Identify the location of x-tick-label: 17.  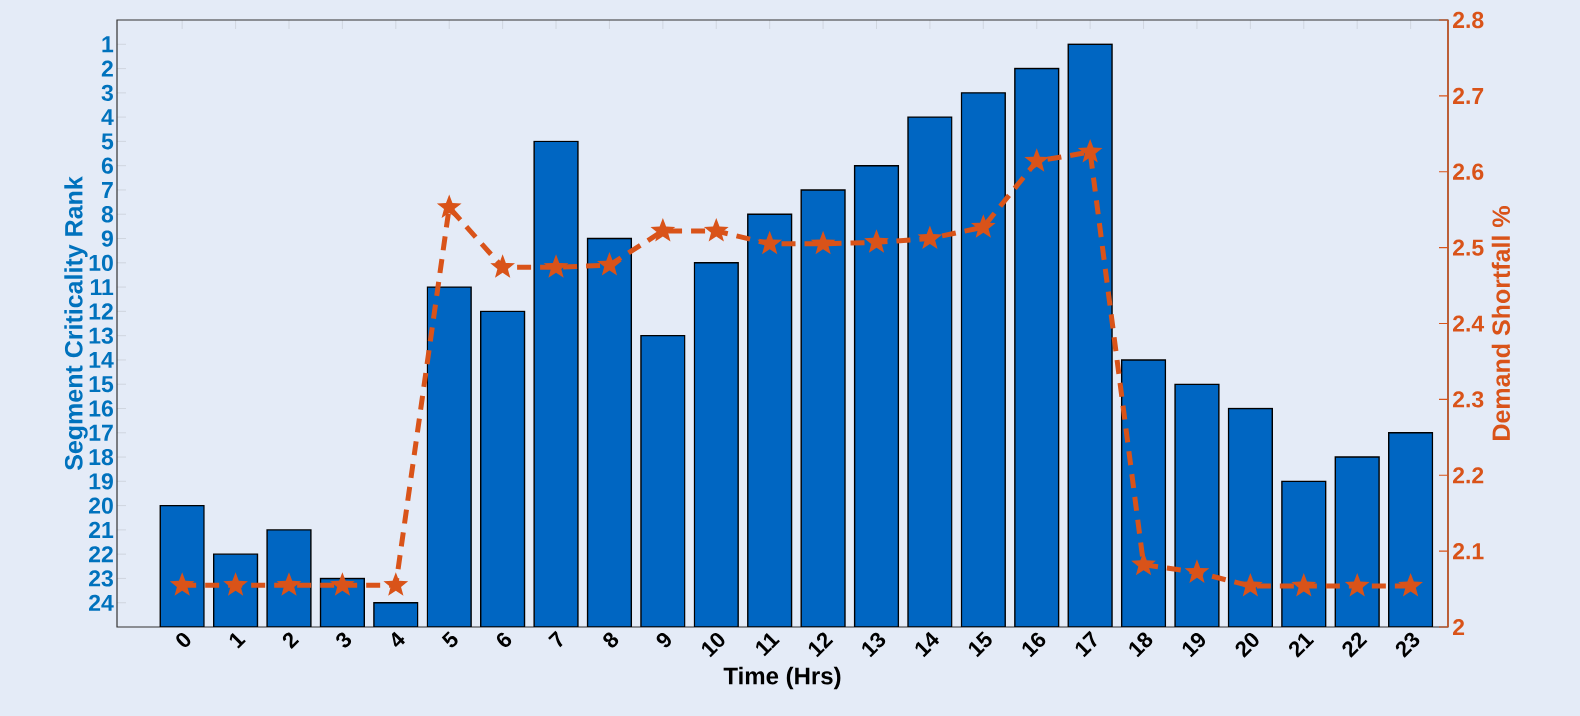
(1086, 644).